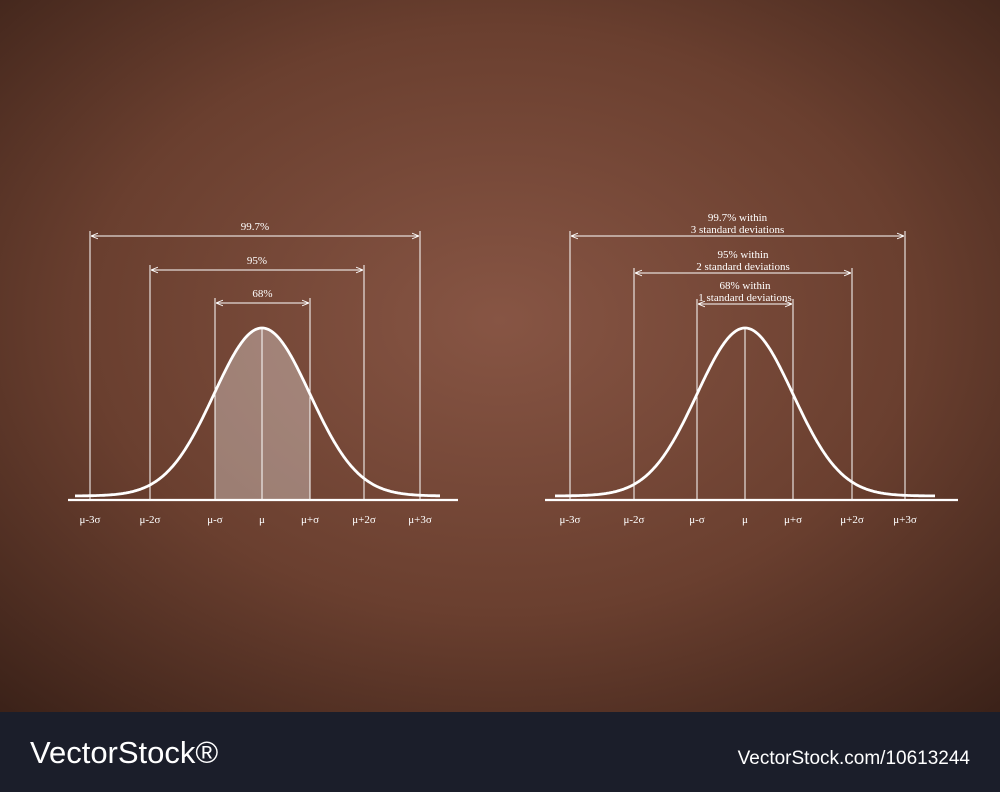 This screenshot has width=1000, height=792. What do you see at coordinates (500, 752) in the screenshot?
I see `footer-bar` at bounding box center [500, 752].